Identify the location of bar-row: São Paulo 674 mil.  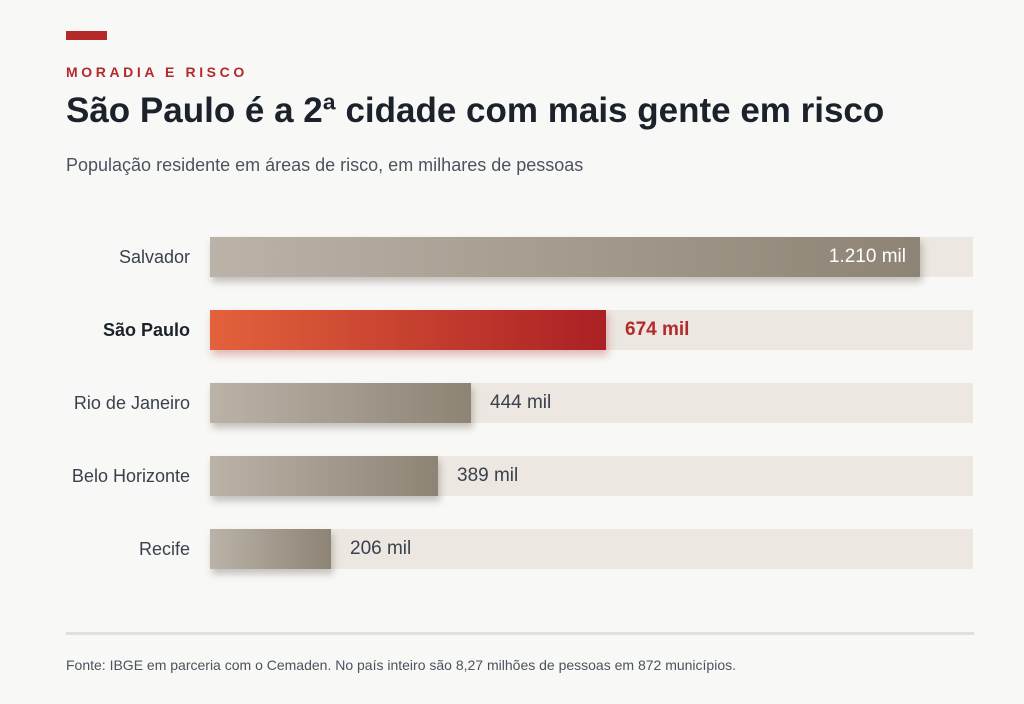
(512, 330).